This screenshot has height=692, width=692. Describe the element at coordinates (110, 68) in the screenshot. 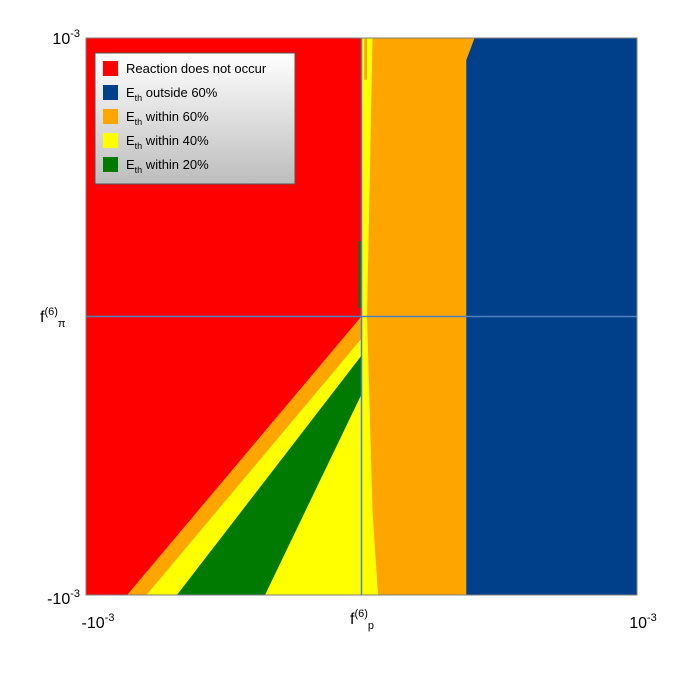

I see `legend-swatch-no_reaction` at that location.